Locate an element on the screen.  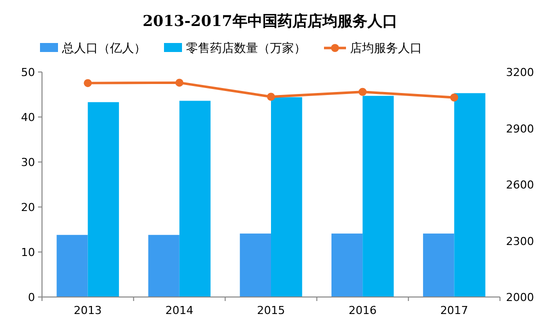
legend-label: 店均服务人口 is located at coordinates (386, 48).